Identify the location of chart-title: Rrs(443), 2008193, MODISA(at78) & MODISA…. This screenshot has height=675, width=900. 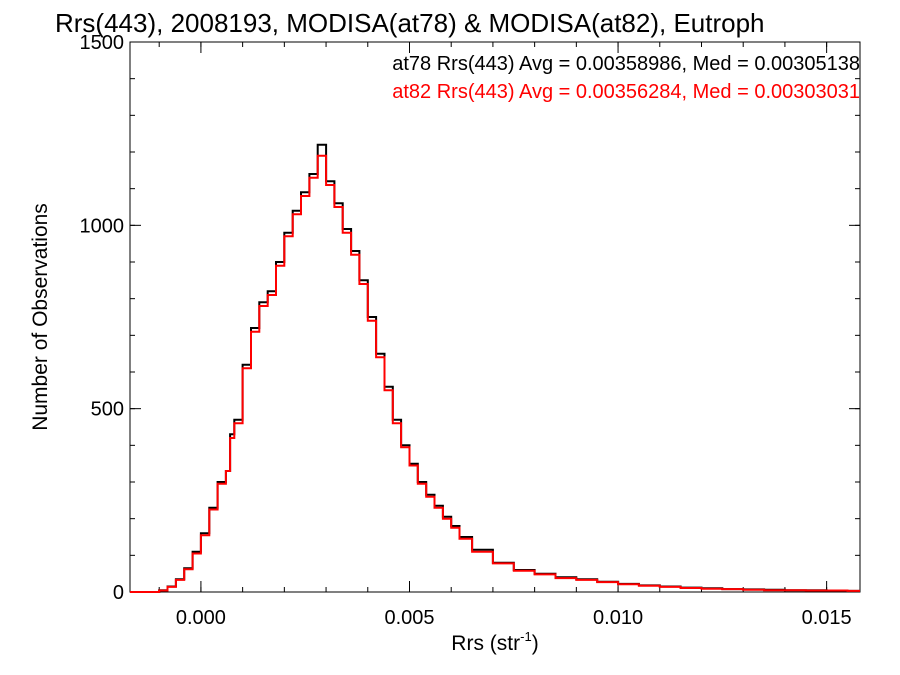
(410, 23).